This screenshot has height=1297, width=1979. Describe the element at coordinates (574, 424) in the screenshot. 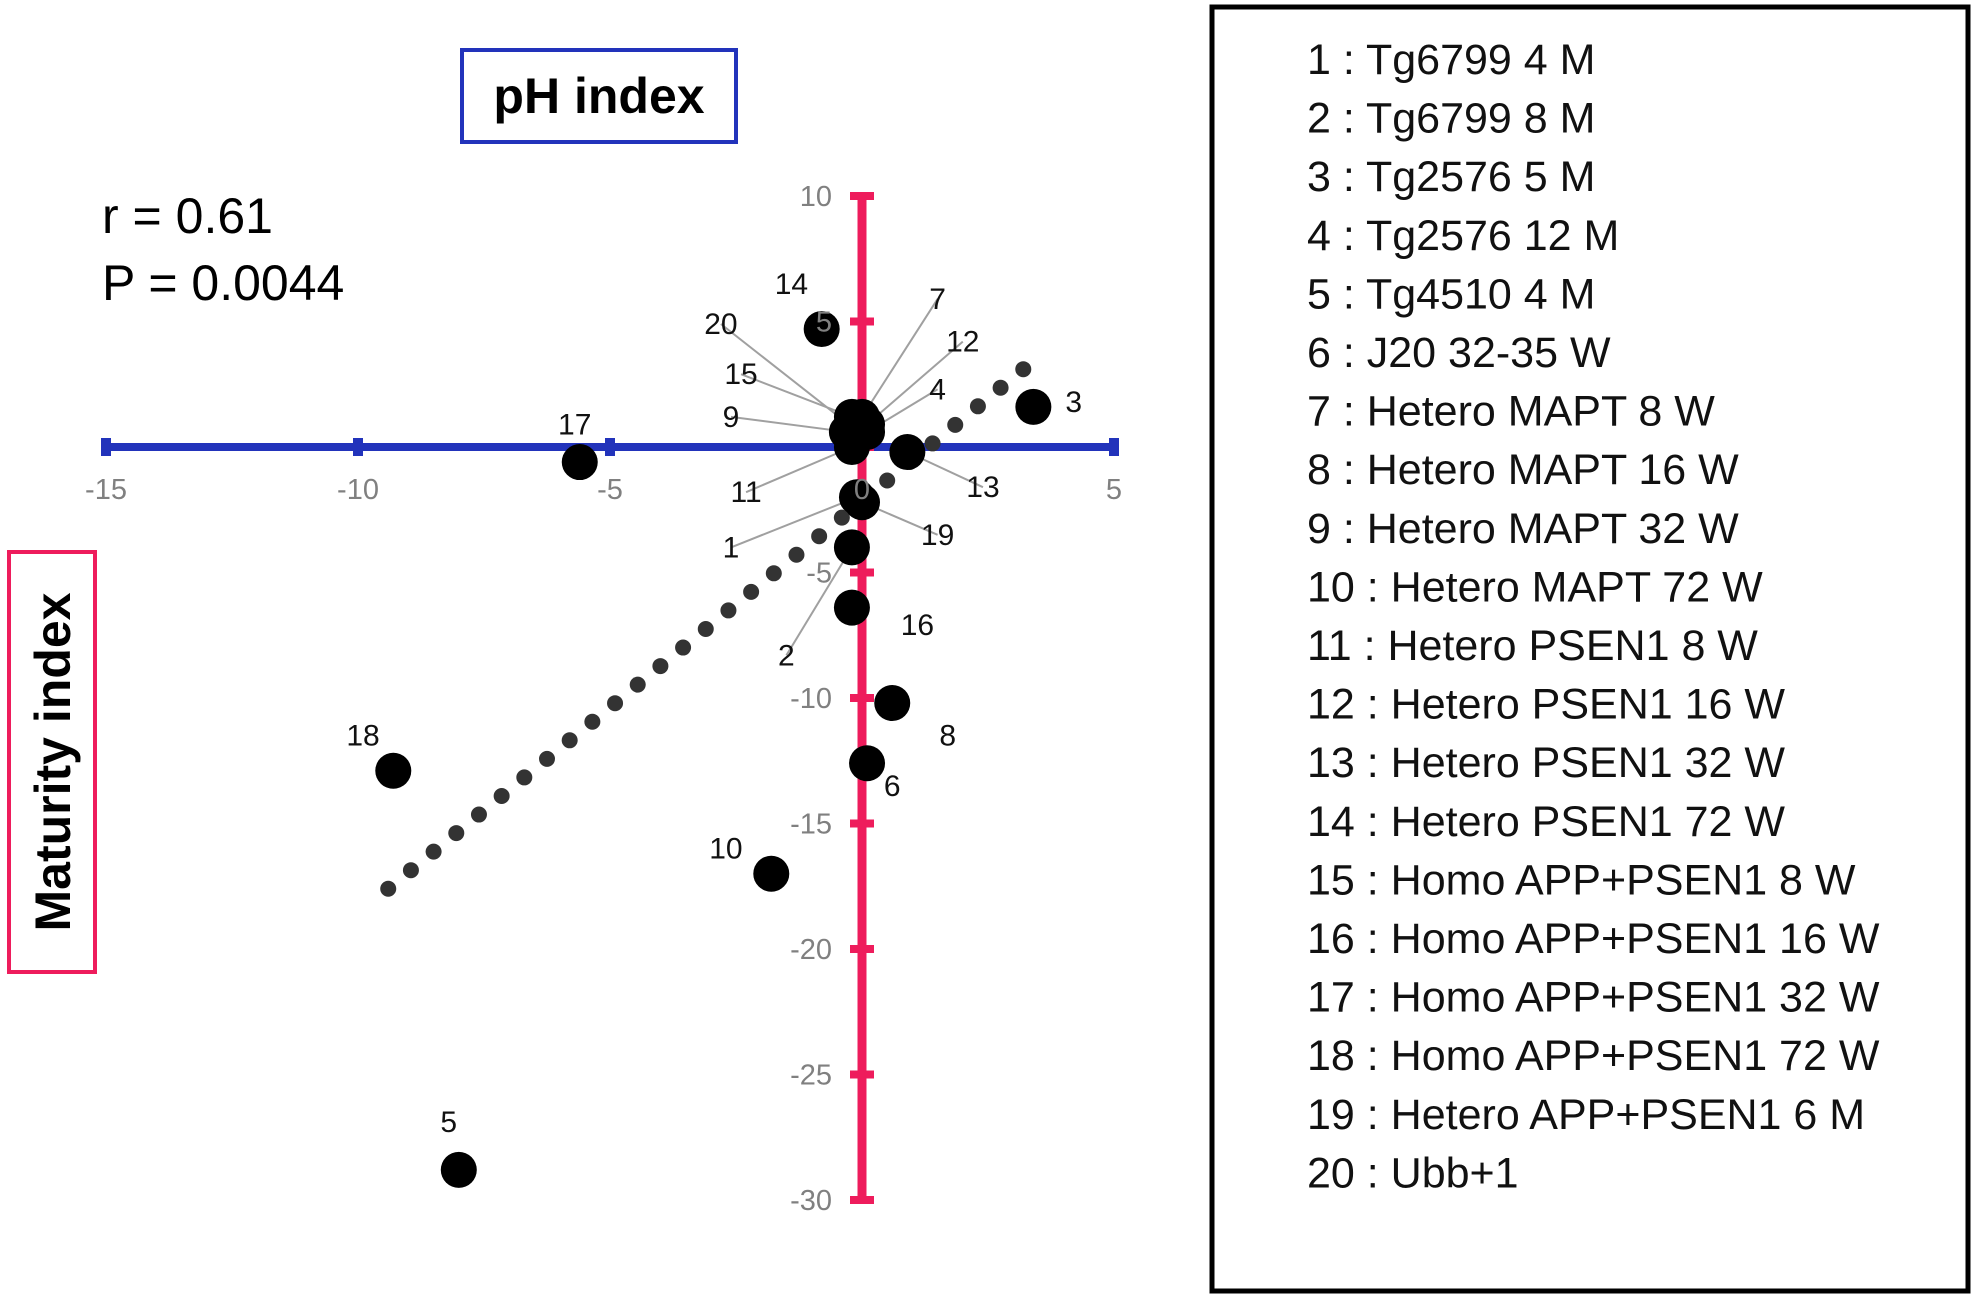

I see `point-label-17: 17` at that location.